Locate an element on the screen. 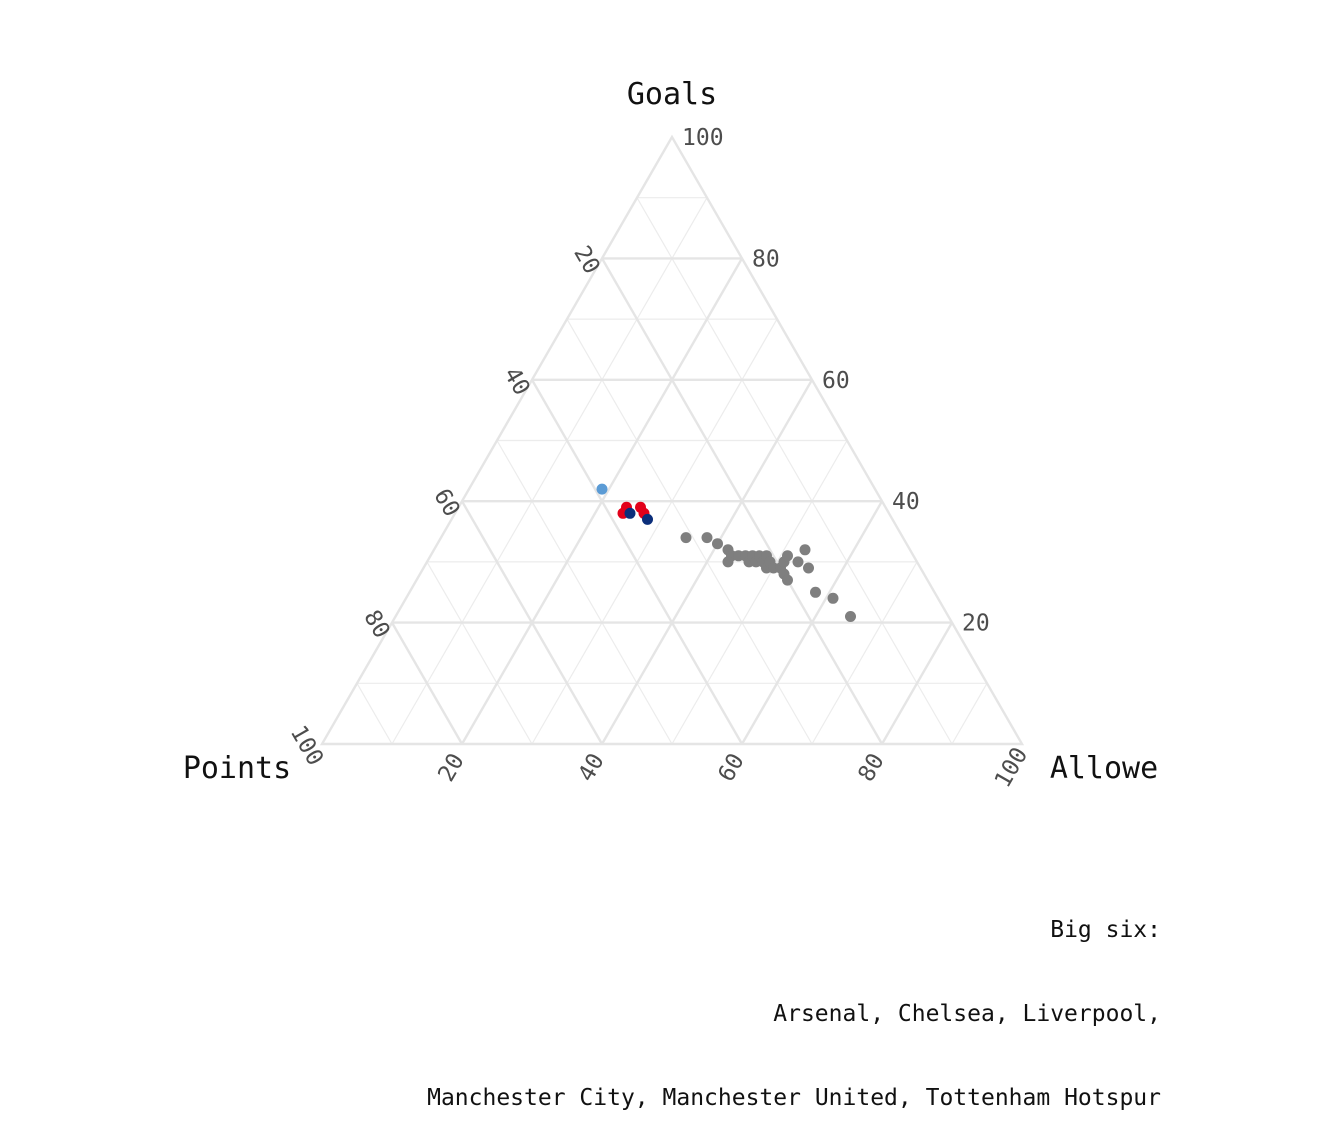 The height and width of the screenshot is (1140, 1344). tick-label-allowed: 100 is located at coordinates (1011, 767).